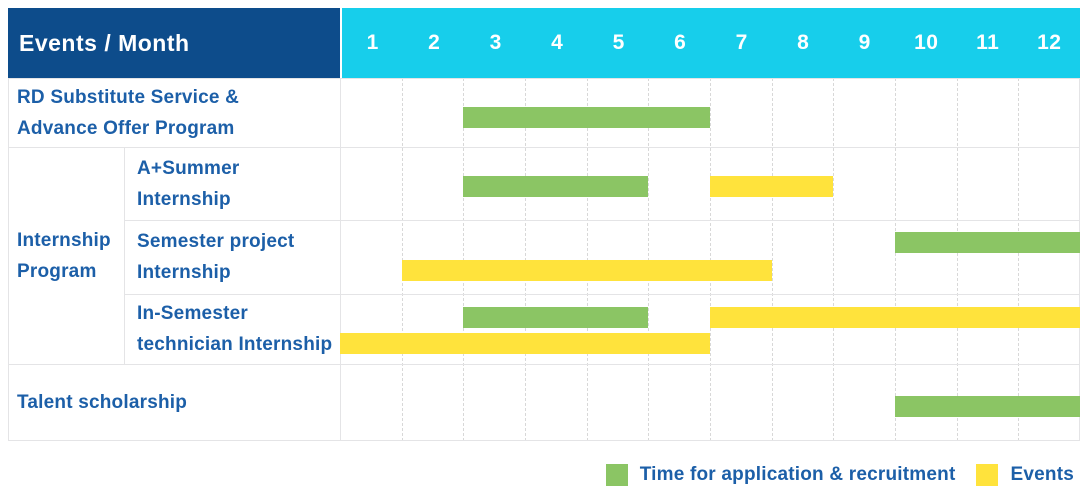 Image resolution: width=1080 pixels, height=494 pixels. What do you see at coordinates (64, 255) in the screenshot?
I see `group-label-internship-program: Internship Program` at bounding box center [64, 255].